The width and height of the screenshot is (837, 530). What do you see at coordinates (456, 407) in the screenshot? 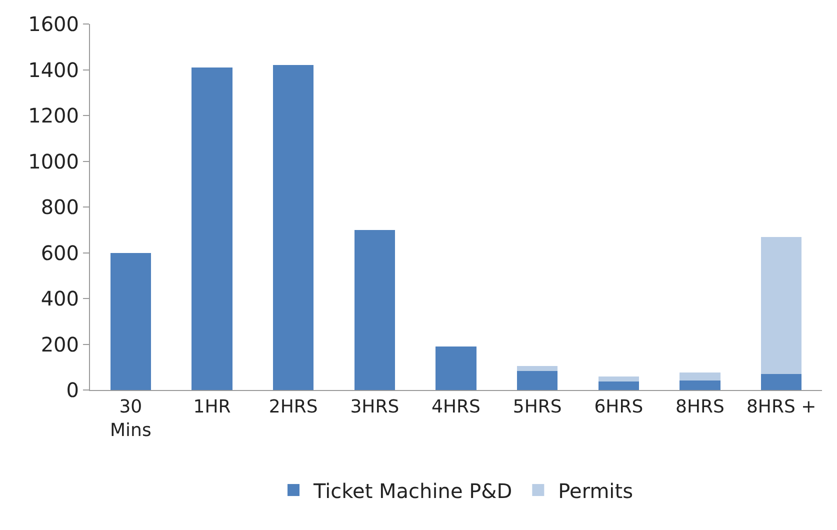
I see `x-tick-label: 4HRS` at bounding box center [456, 407].